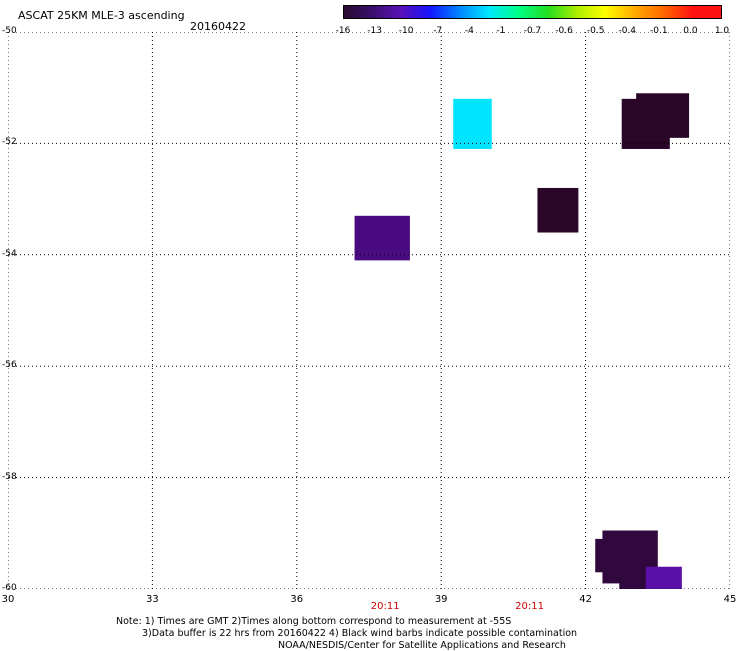 The width and height of the screenshot is (740, 651). I want to click on color-scale-label: -7, so click(438, 31).